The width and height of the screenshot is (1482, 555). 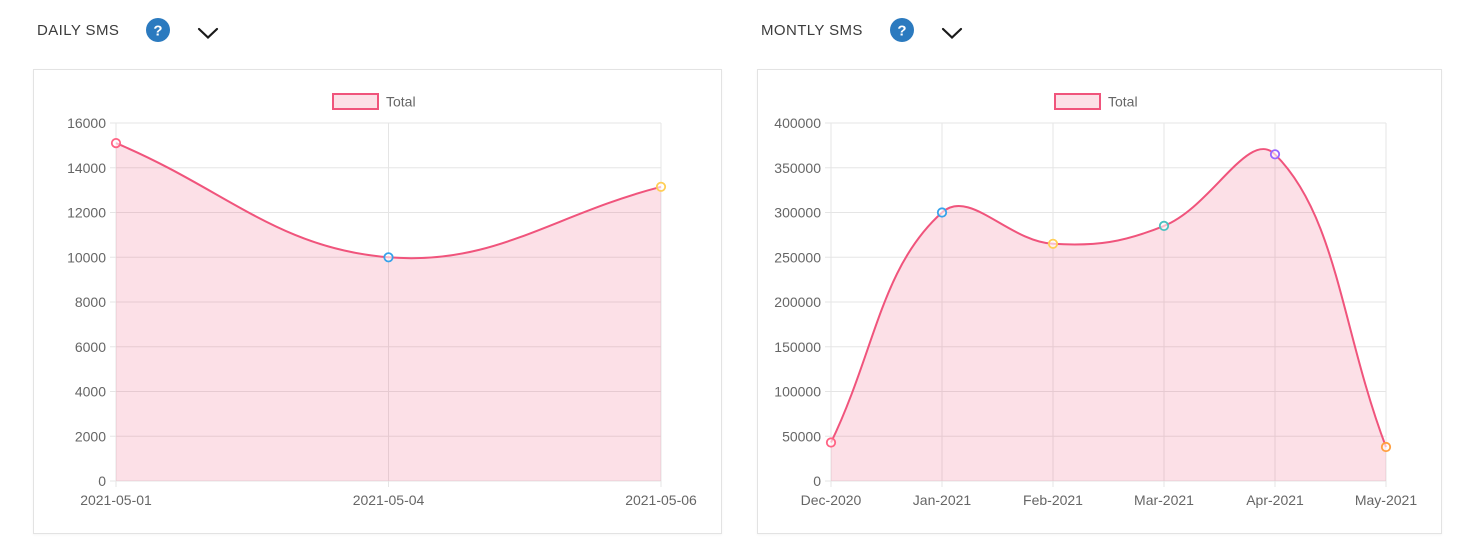 What do you see at coordinates (1275, 500) in the screenshot?
I see `x-tick-label: Apr-2021` at bounding box center [1275, 500].